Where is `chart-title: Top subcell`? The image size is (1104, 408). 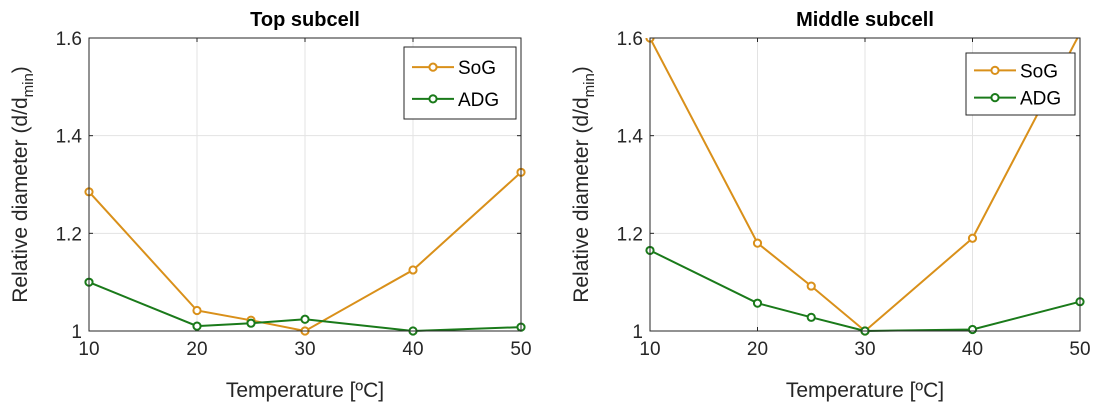
chart-title: Top subcell is located at coordinates (305, 20).